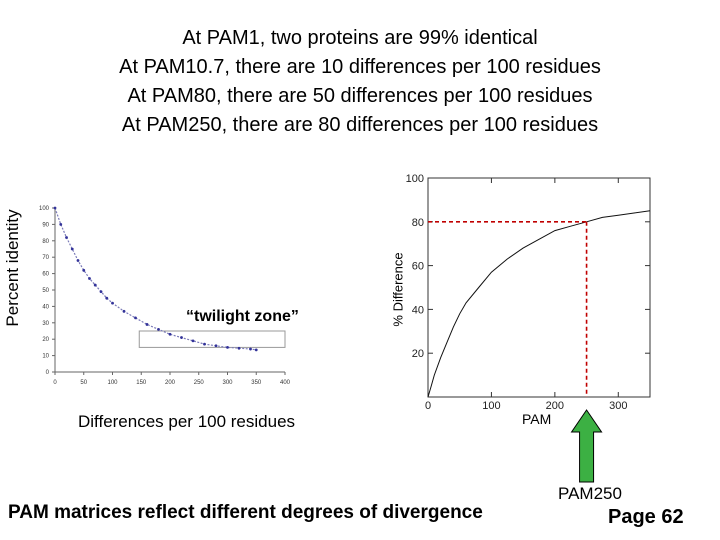 This screenshot has height=540, width=720. Describe the element at coordinates (45, 258) in the screenshot. I see `left-y-tick-label: 70` at that location.